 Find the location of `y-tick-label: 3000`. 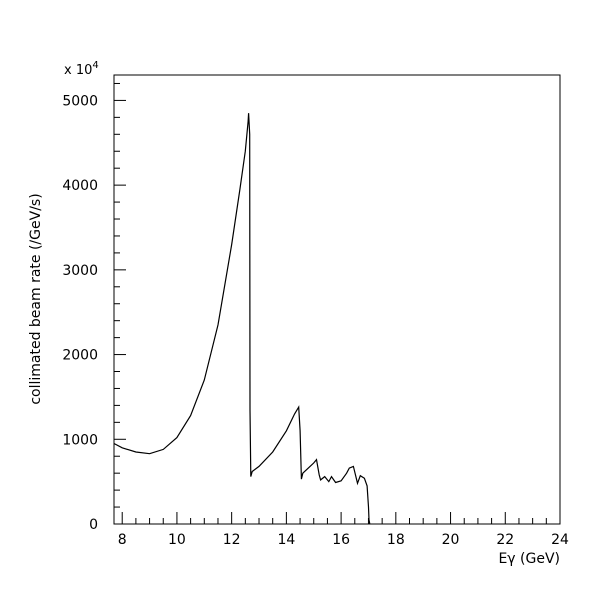

y-tick-label: 3000 is located at coordinates (80, 271).